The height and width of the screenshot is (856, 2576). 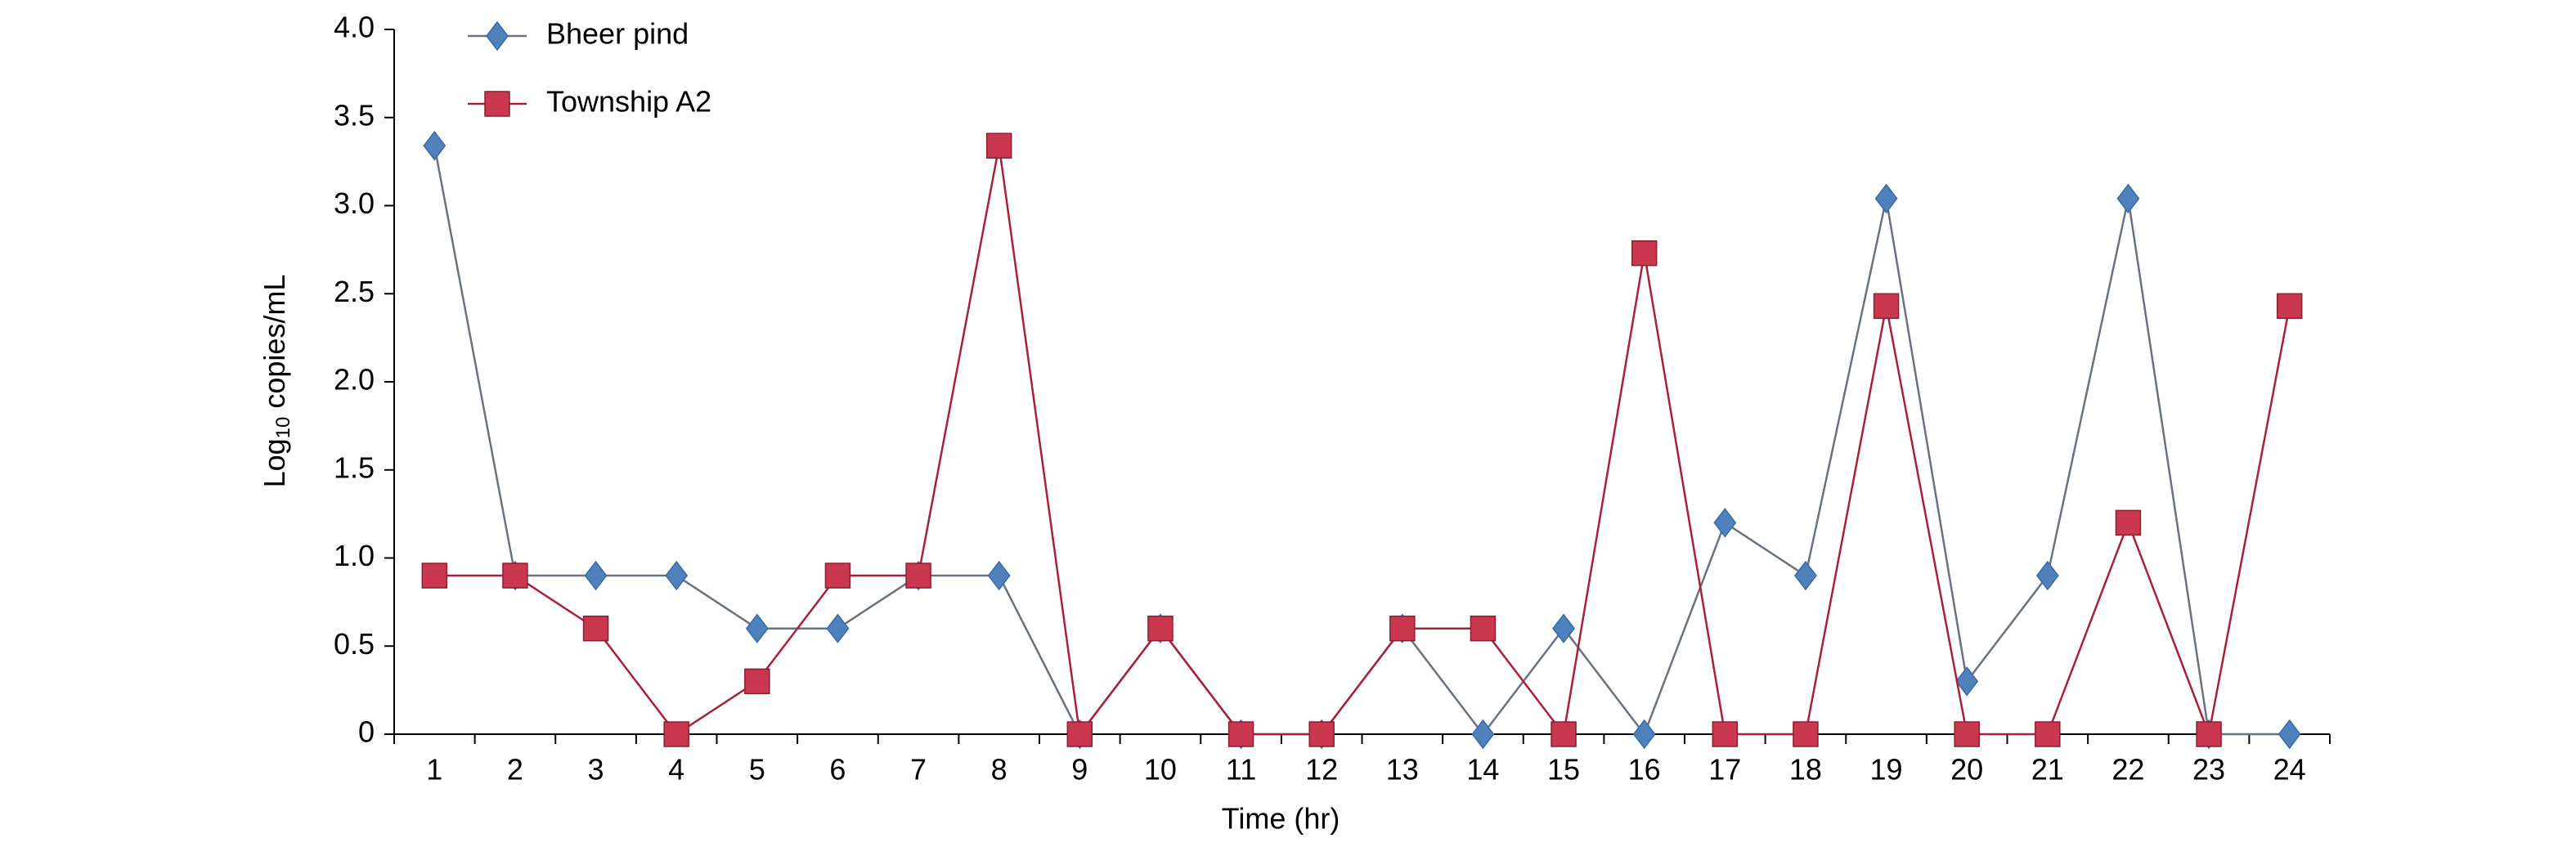 I want to click on y-tick-label: 3.5, so click(x=354, y=115).